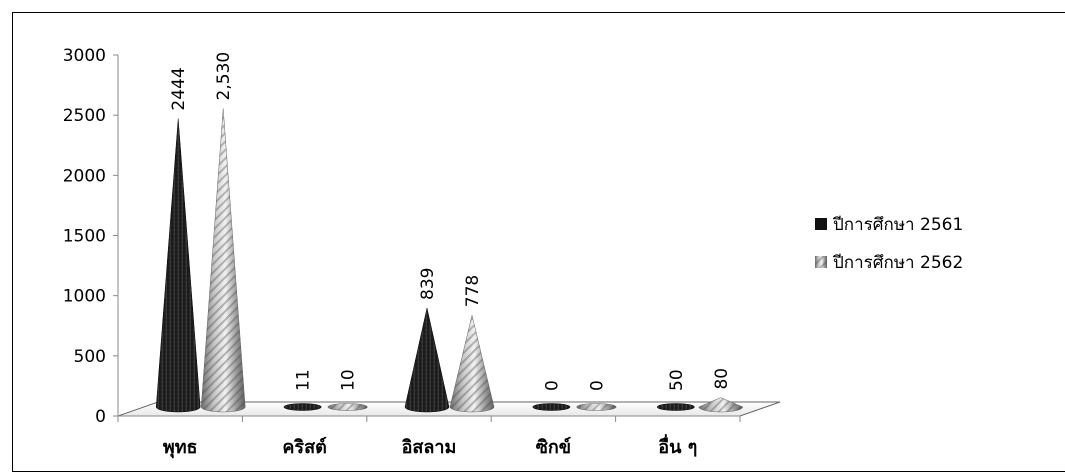 This screenshot has width=1065, height=473. Describe the element at coordinates (552, 385) in the screenshot. I see `data-label-2561-3: 0` at that location.